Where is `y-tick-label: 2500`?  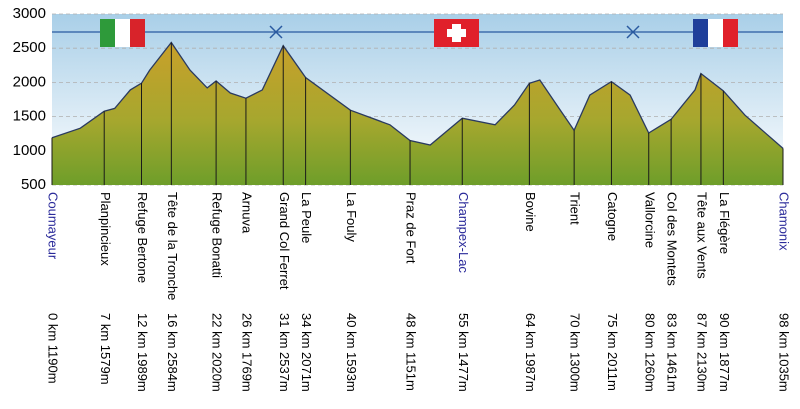 y-tick-label: 2500 is located at coordinates (29, 47).